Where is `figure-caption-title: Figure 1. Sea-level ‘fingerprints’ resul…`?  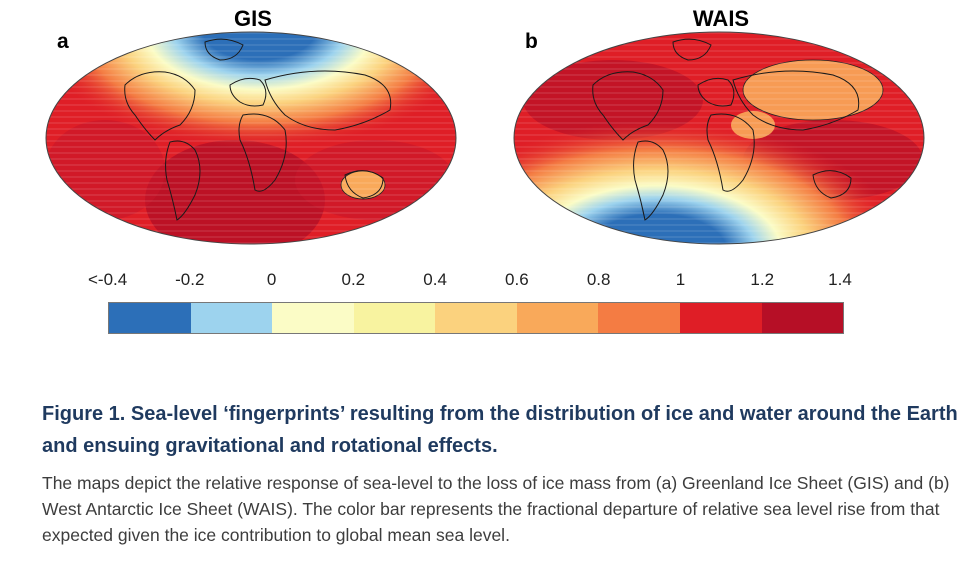 figure-caption-title: Figure 1. Sea-level ‘fingerprints’ resul… is located at coordinates (500, 430).